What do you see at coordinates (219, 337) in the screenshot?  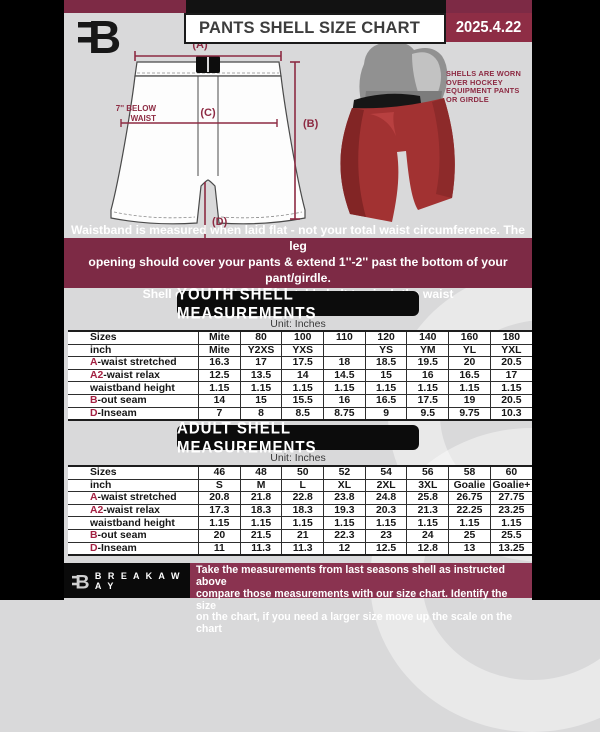 I see `value-cell: Mite` at bounding box center [219, 337].